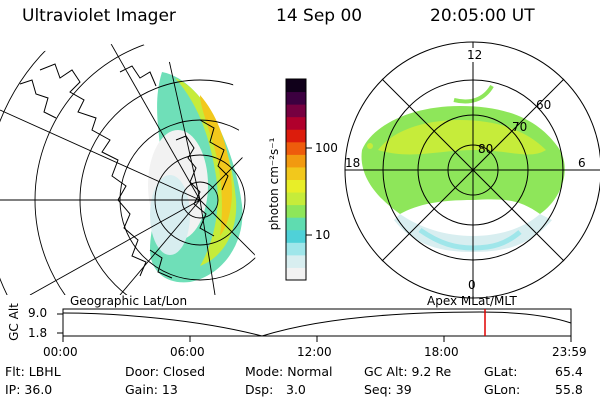 The image size is (600, 400). Describe the element at coordinates (296, 389) in the screenshot. I see `dsp-value: 3.0` at that location.